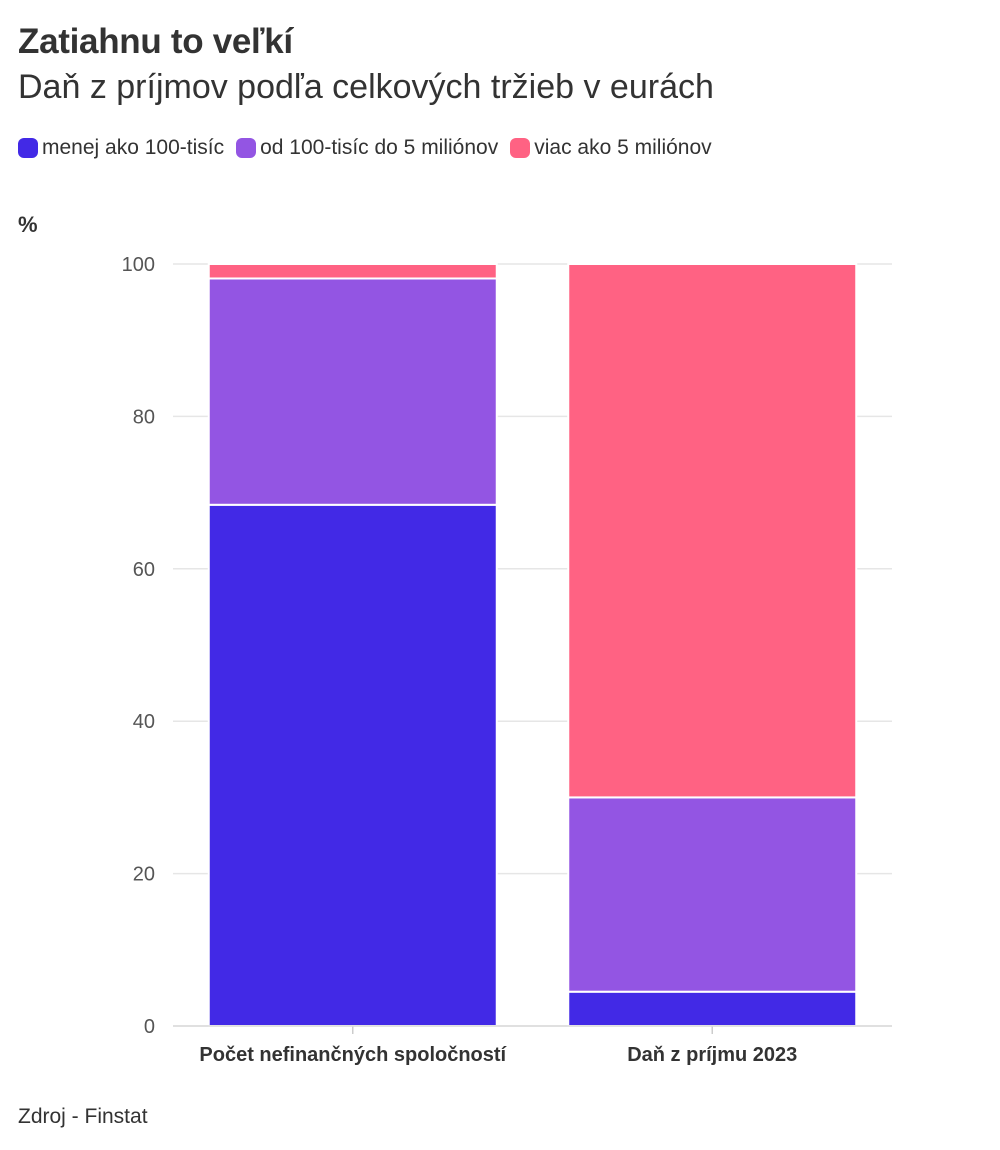  Describe the element at coordinates (138, 265) in the screenshot. I see `y-tick-label-100: 100` at that location.